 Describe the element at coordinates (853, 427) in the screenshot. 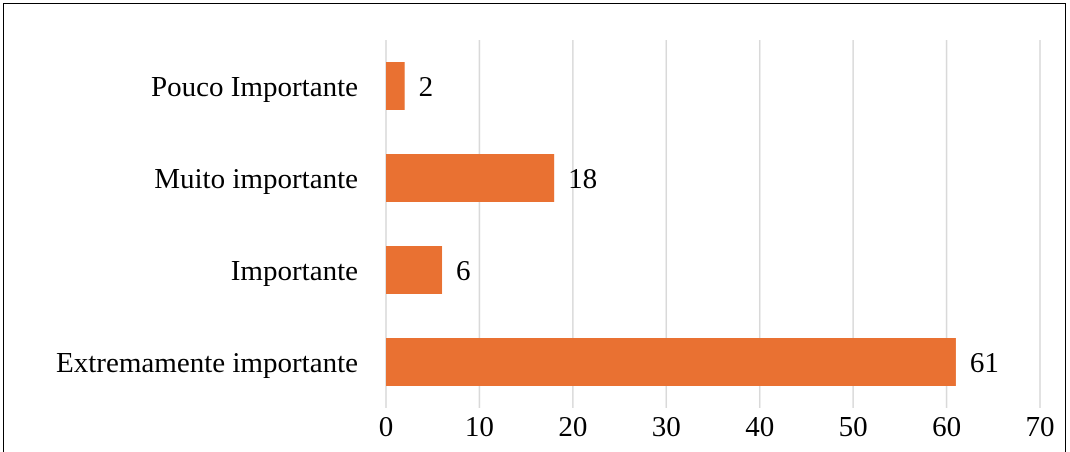

I see `x-tick-label: 50` at that location.